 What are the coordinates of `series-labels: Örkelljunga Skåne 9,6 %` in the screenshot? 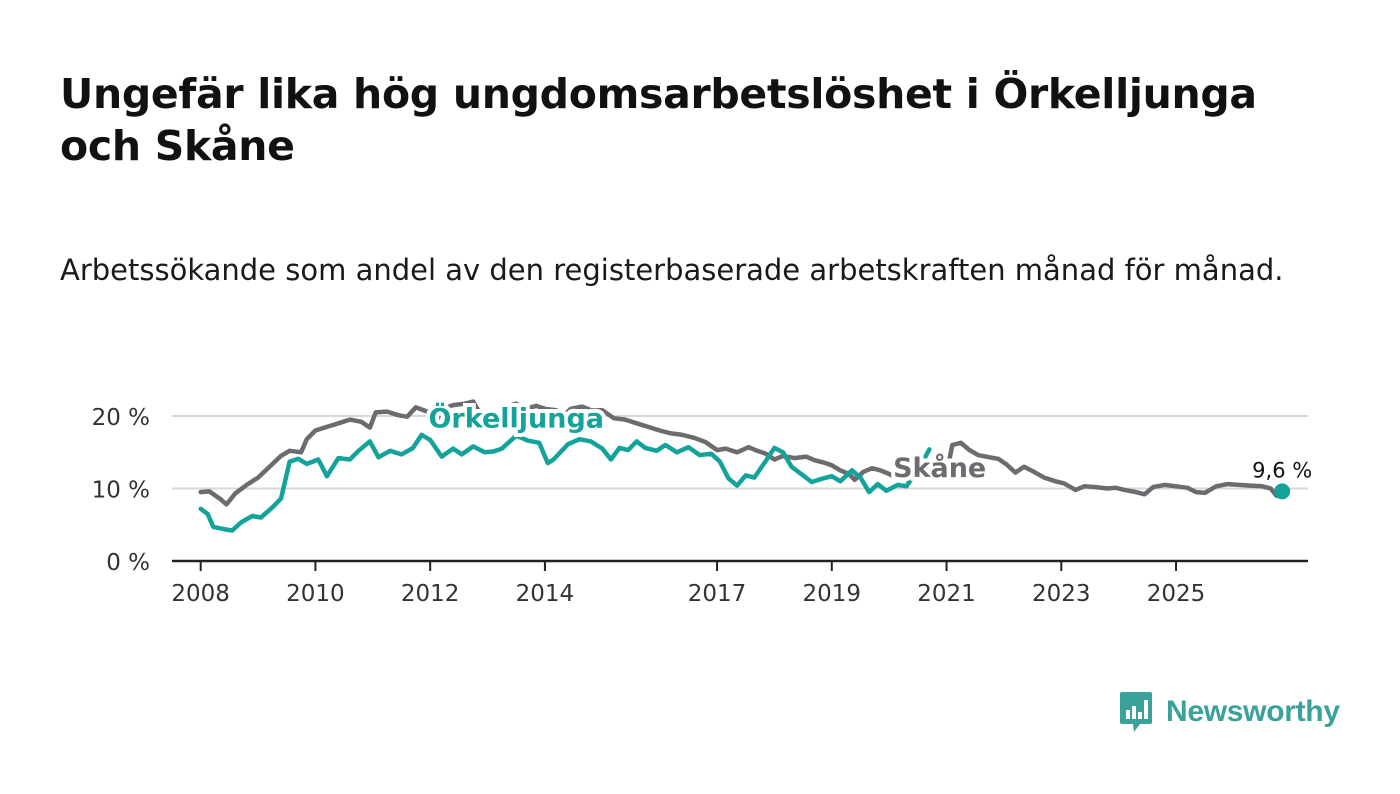 It's located at (869, 449).